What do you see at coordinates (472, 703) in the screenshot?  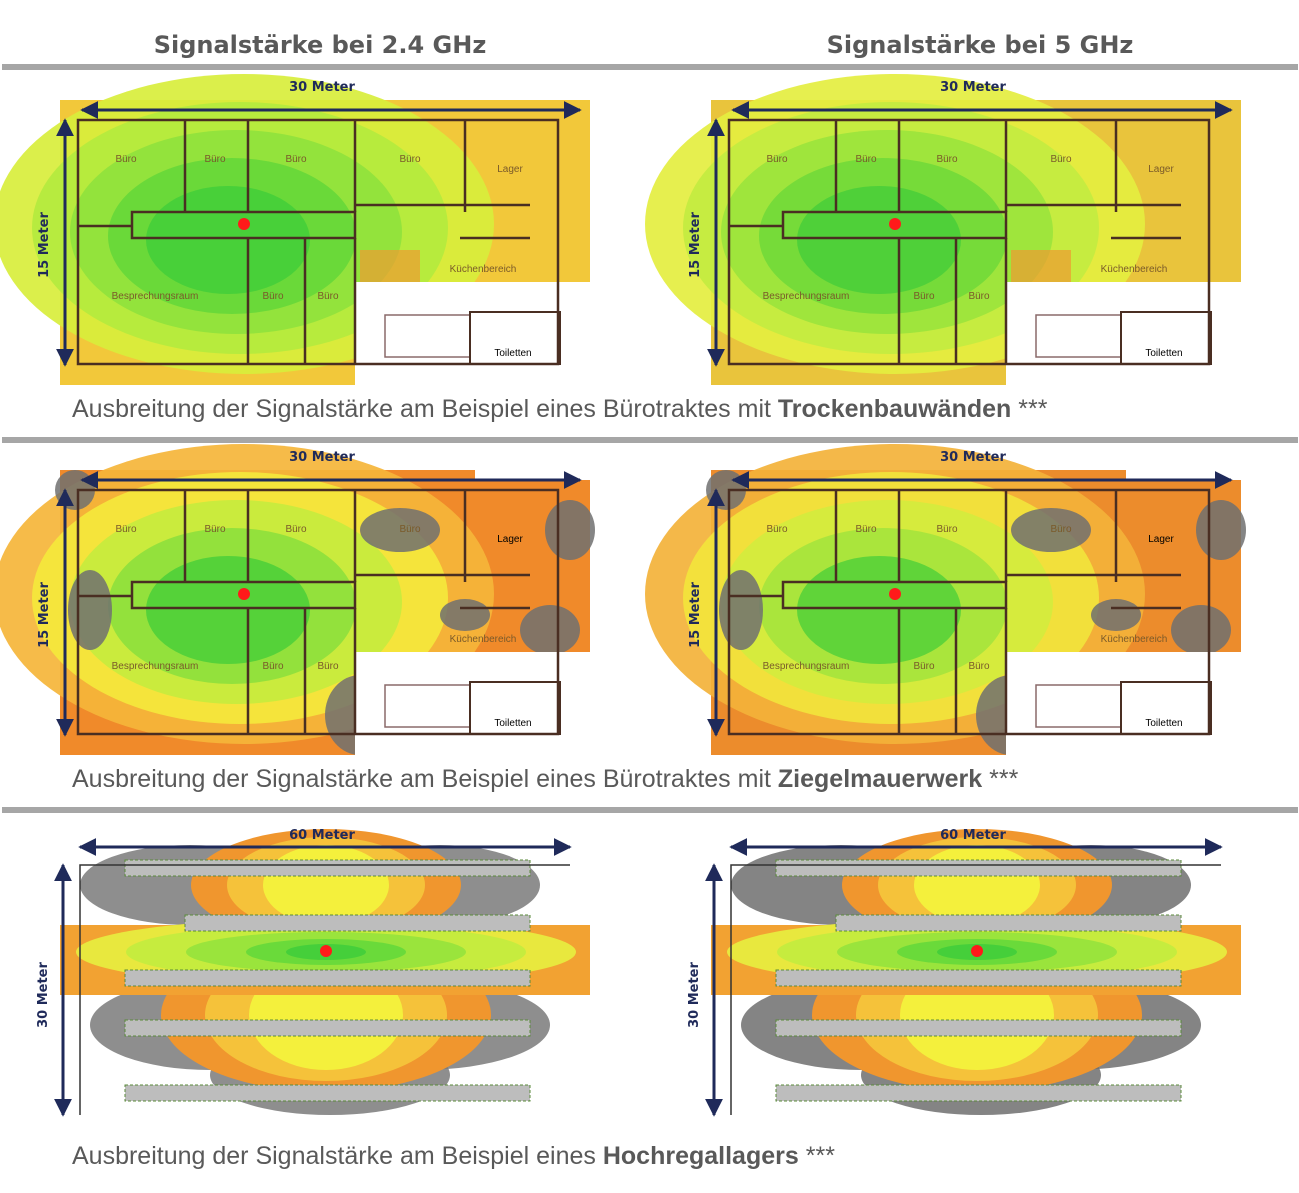 I see `unmeasured-area` at bounding box center [472, 703].